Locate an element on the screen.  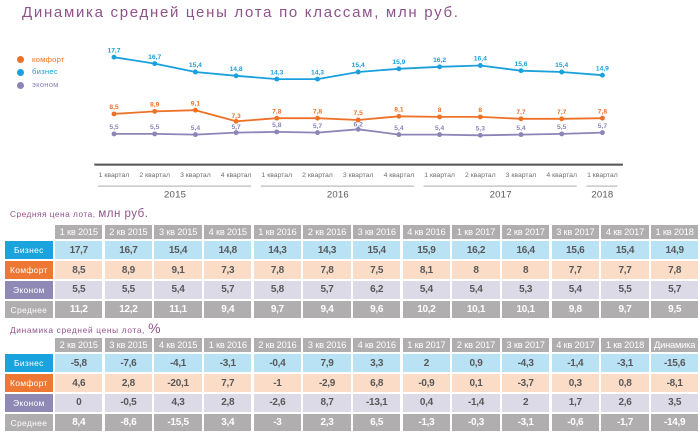
svg-text: 9,1 is located at coordinates (196, 103).